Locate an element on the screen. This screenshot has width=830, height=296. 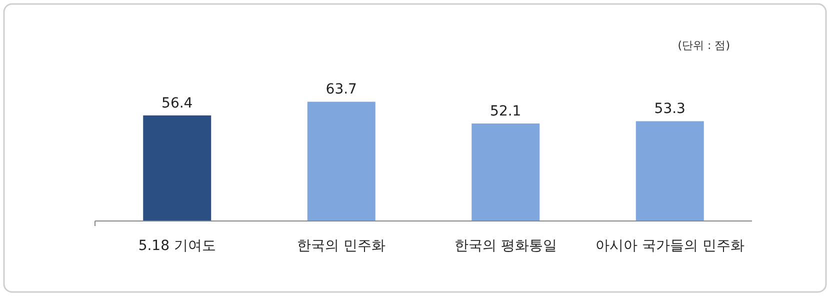
data-label: 52.1 is located at coordinates (506, 111).